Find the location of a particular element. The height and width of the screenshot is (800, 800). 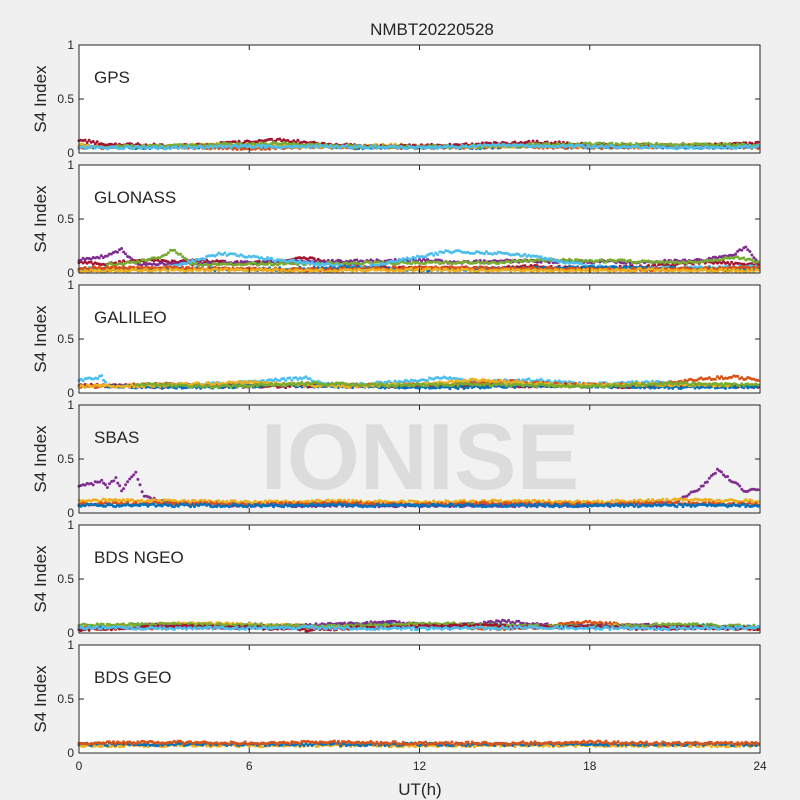

figure-title: NMBT20220528 is located at coordinates (432, 29).